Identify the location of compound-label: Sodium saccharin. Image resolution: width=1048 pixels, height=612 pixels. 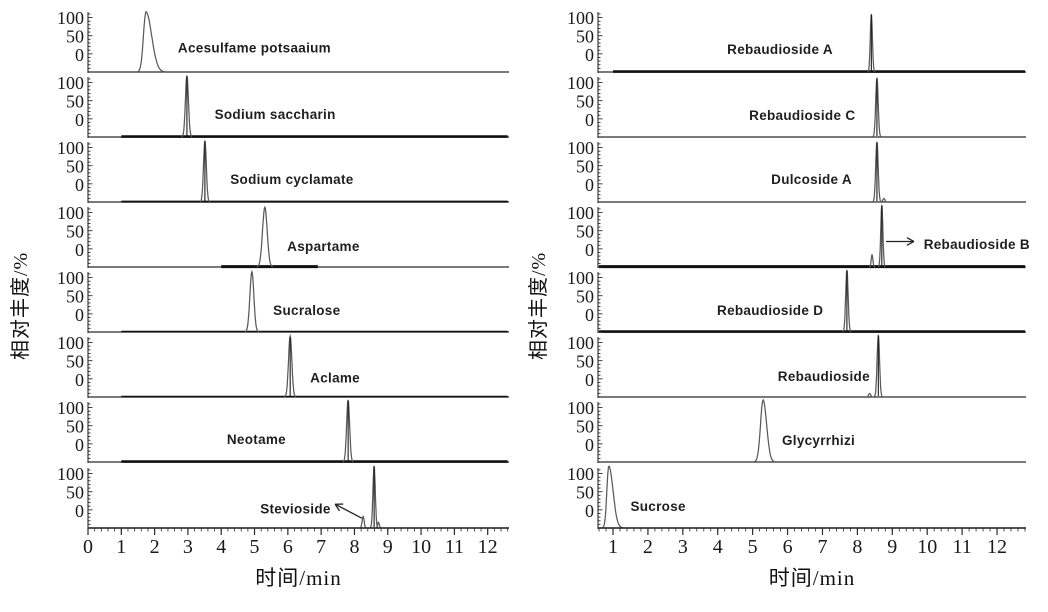
(275, 114).